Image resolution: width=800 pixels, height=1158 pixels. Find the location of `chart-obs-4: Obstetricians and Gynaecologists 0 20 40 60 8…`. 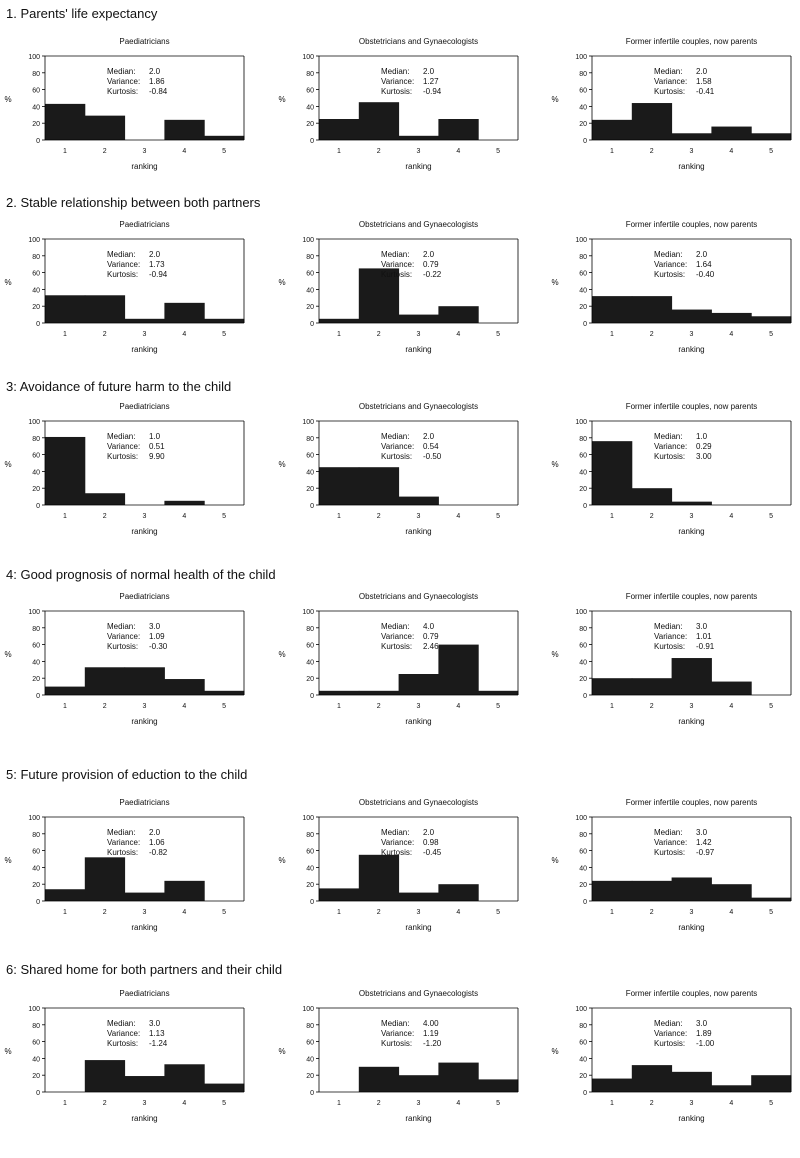

chart-obs-4: Obstetricians and Gynaecologists 0 20 40 60 8… is located at coordinates (398, 659).